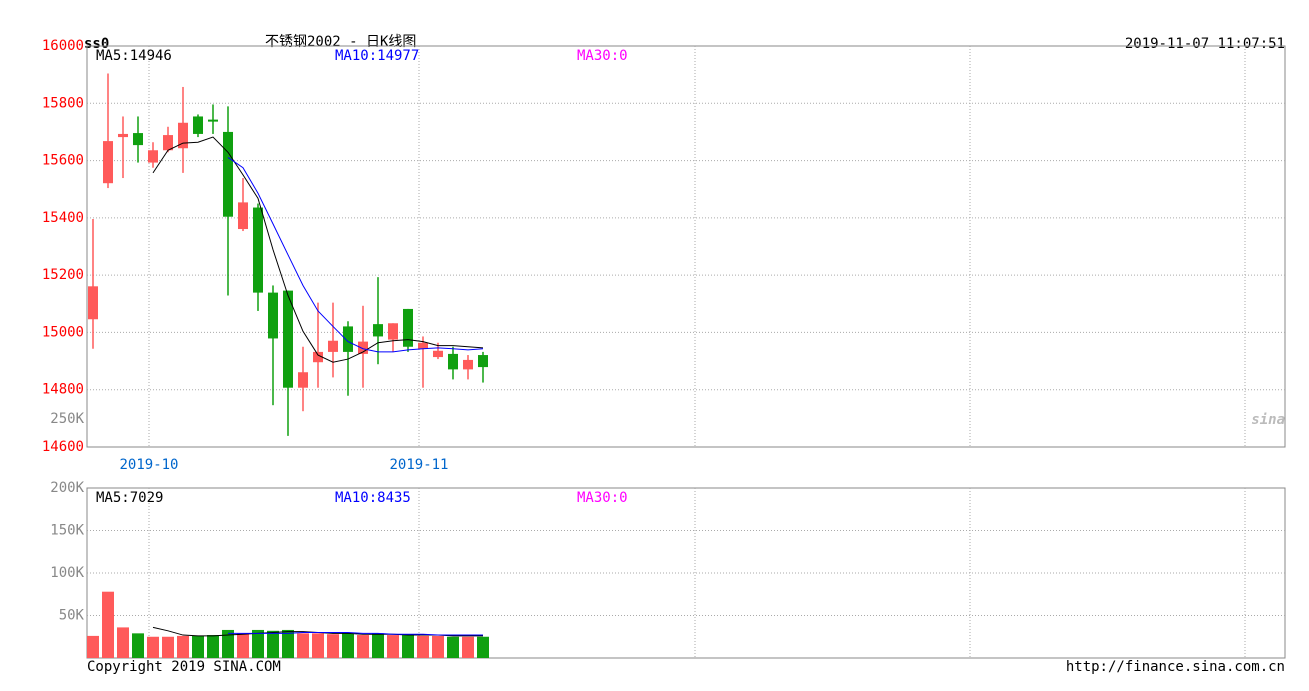  I want to click on source-url: http://finance.sina.com.cn, so click(1175, 667).